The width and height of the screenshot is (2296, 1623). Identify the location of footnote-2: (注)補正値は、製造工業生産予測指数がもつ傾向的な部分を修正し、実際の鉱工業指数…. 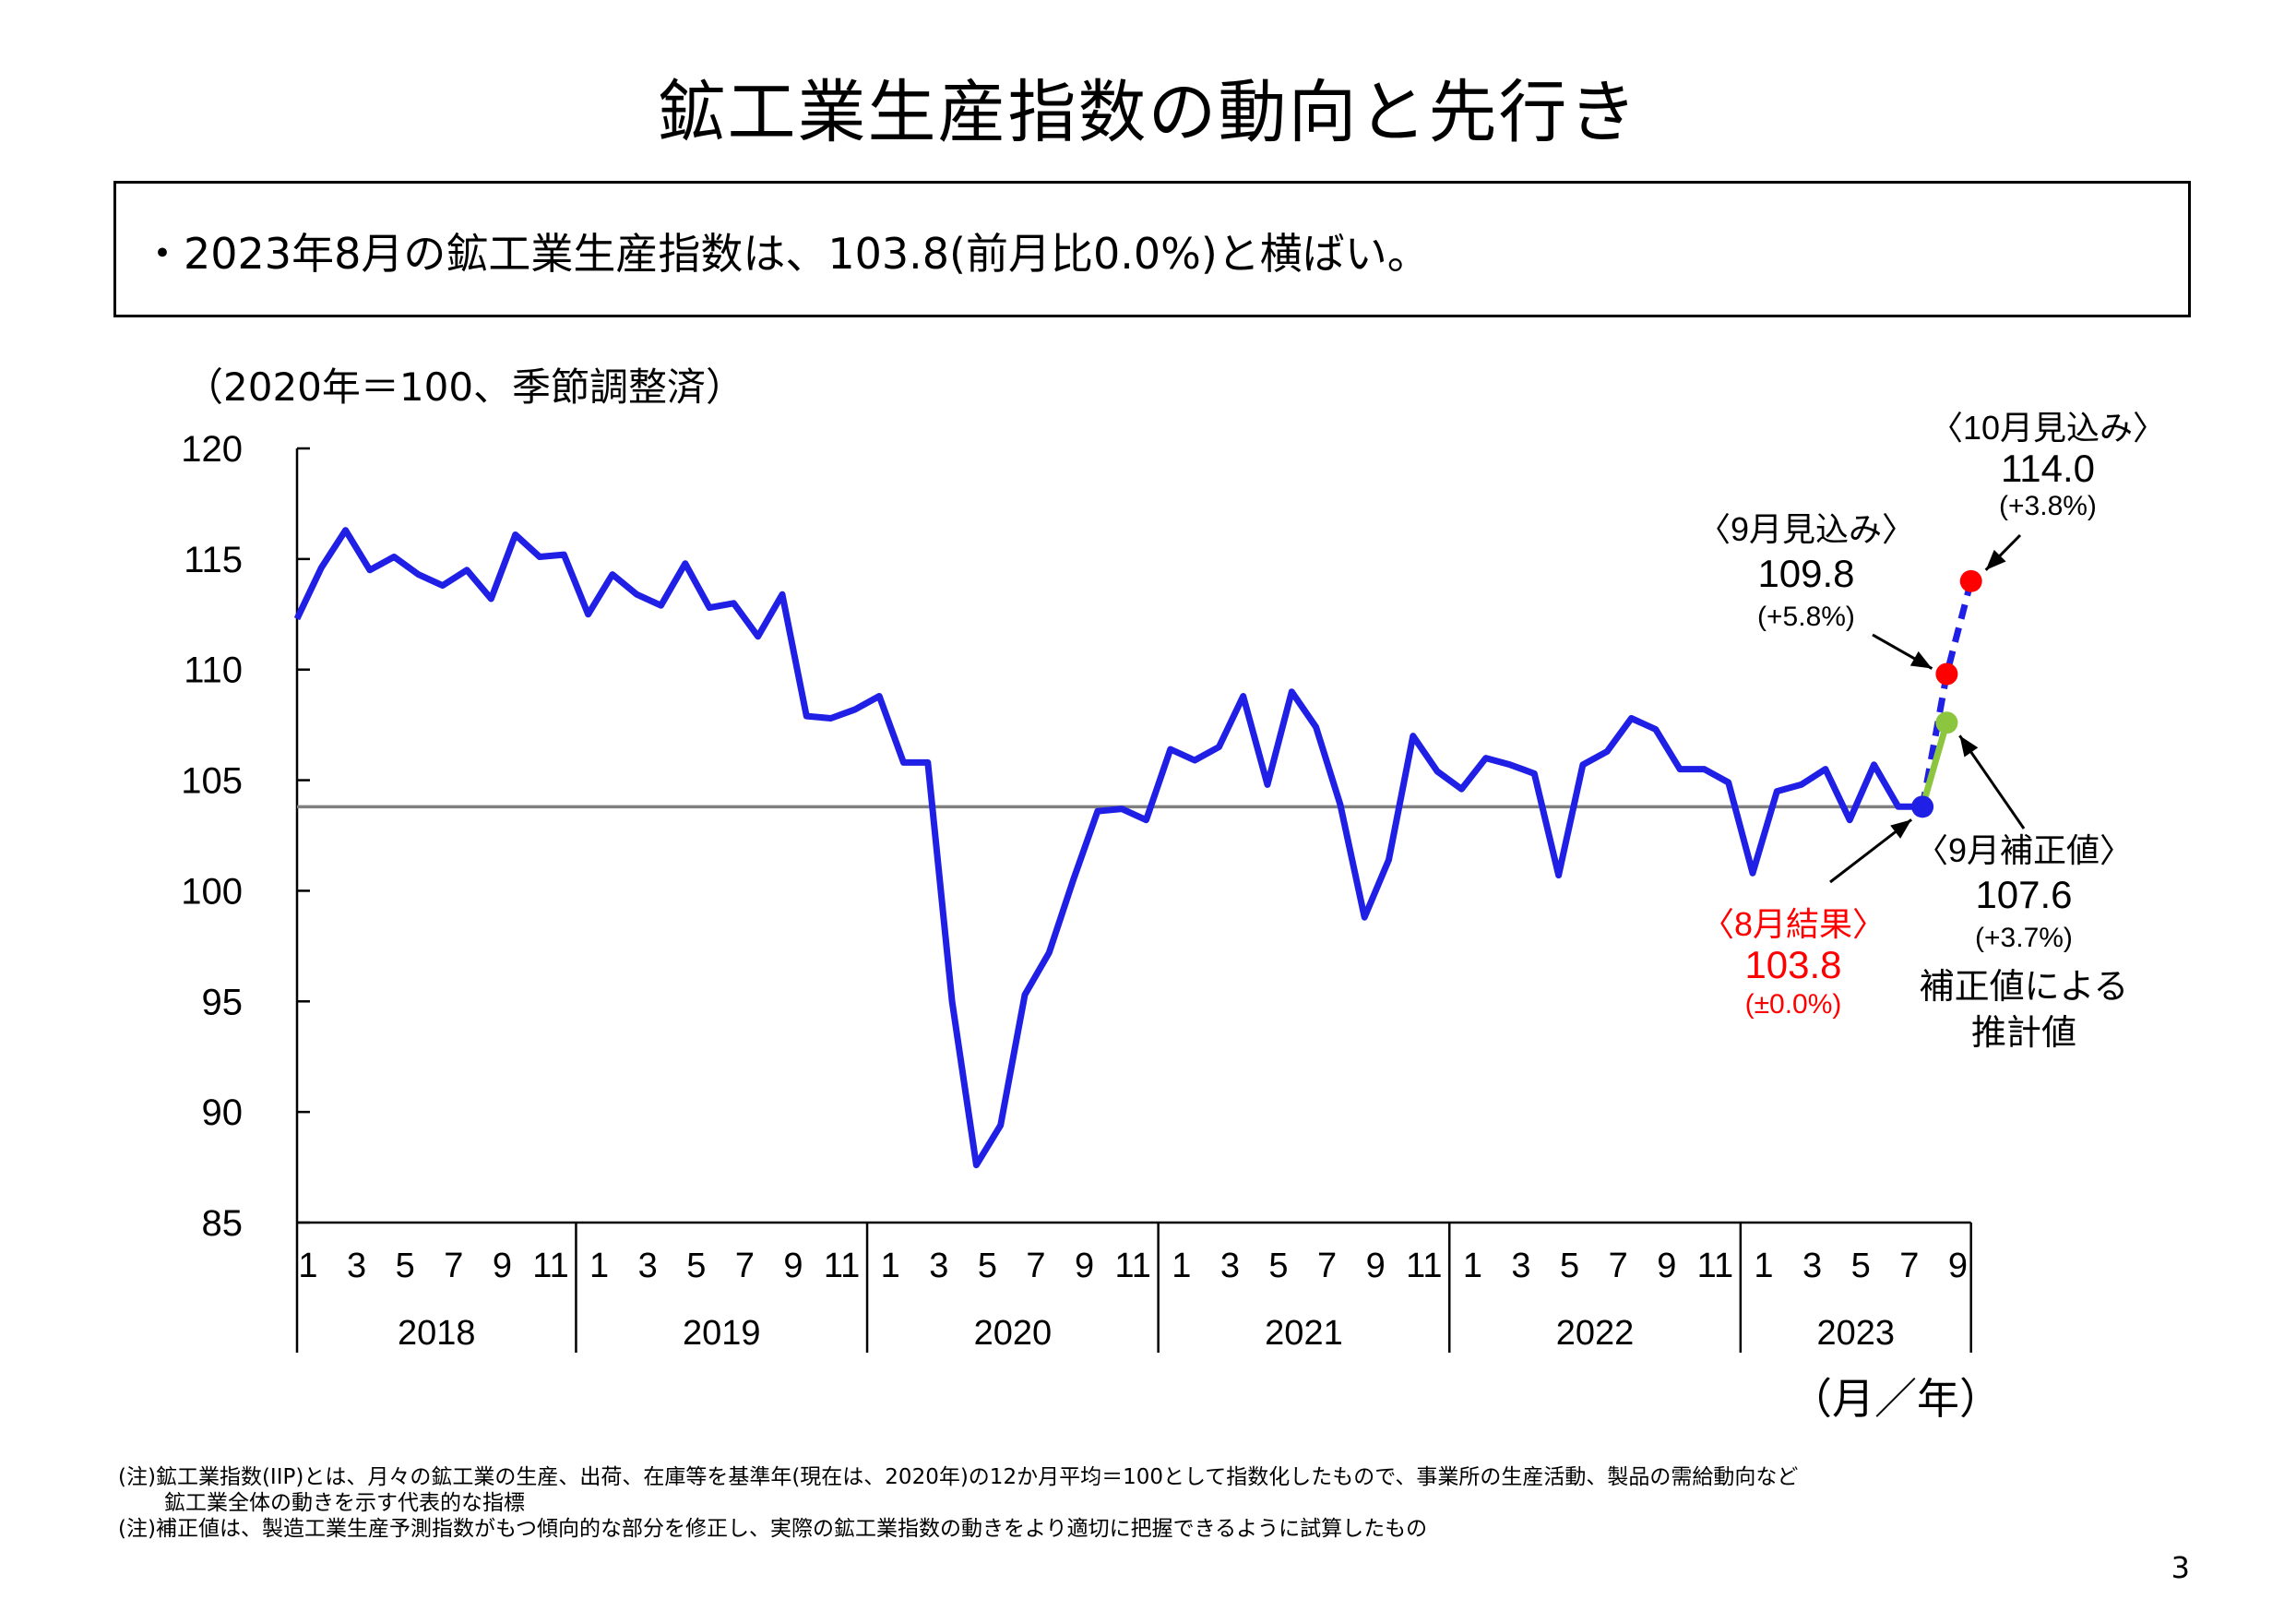
(773, 1529).